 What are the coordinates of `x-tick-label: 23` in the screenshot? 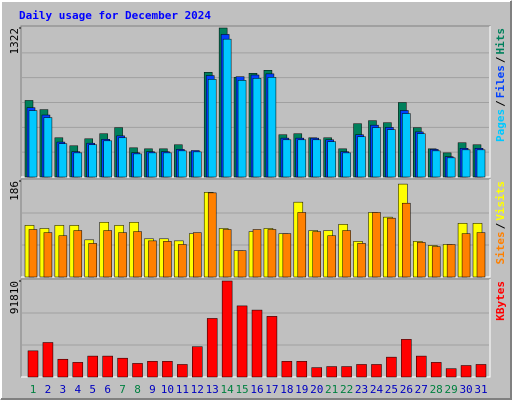 It's located at (361, 389).